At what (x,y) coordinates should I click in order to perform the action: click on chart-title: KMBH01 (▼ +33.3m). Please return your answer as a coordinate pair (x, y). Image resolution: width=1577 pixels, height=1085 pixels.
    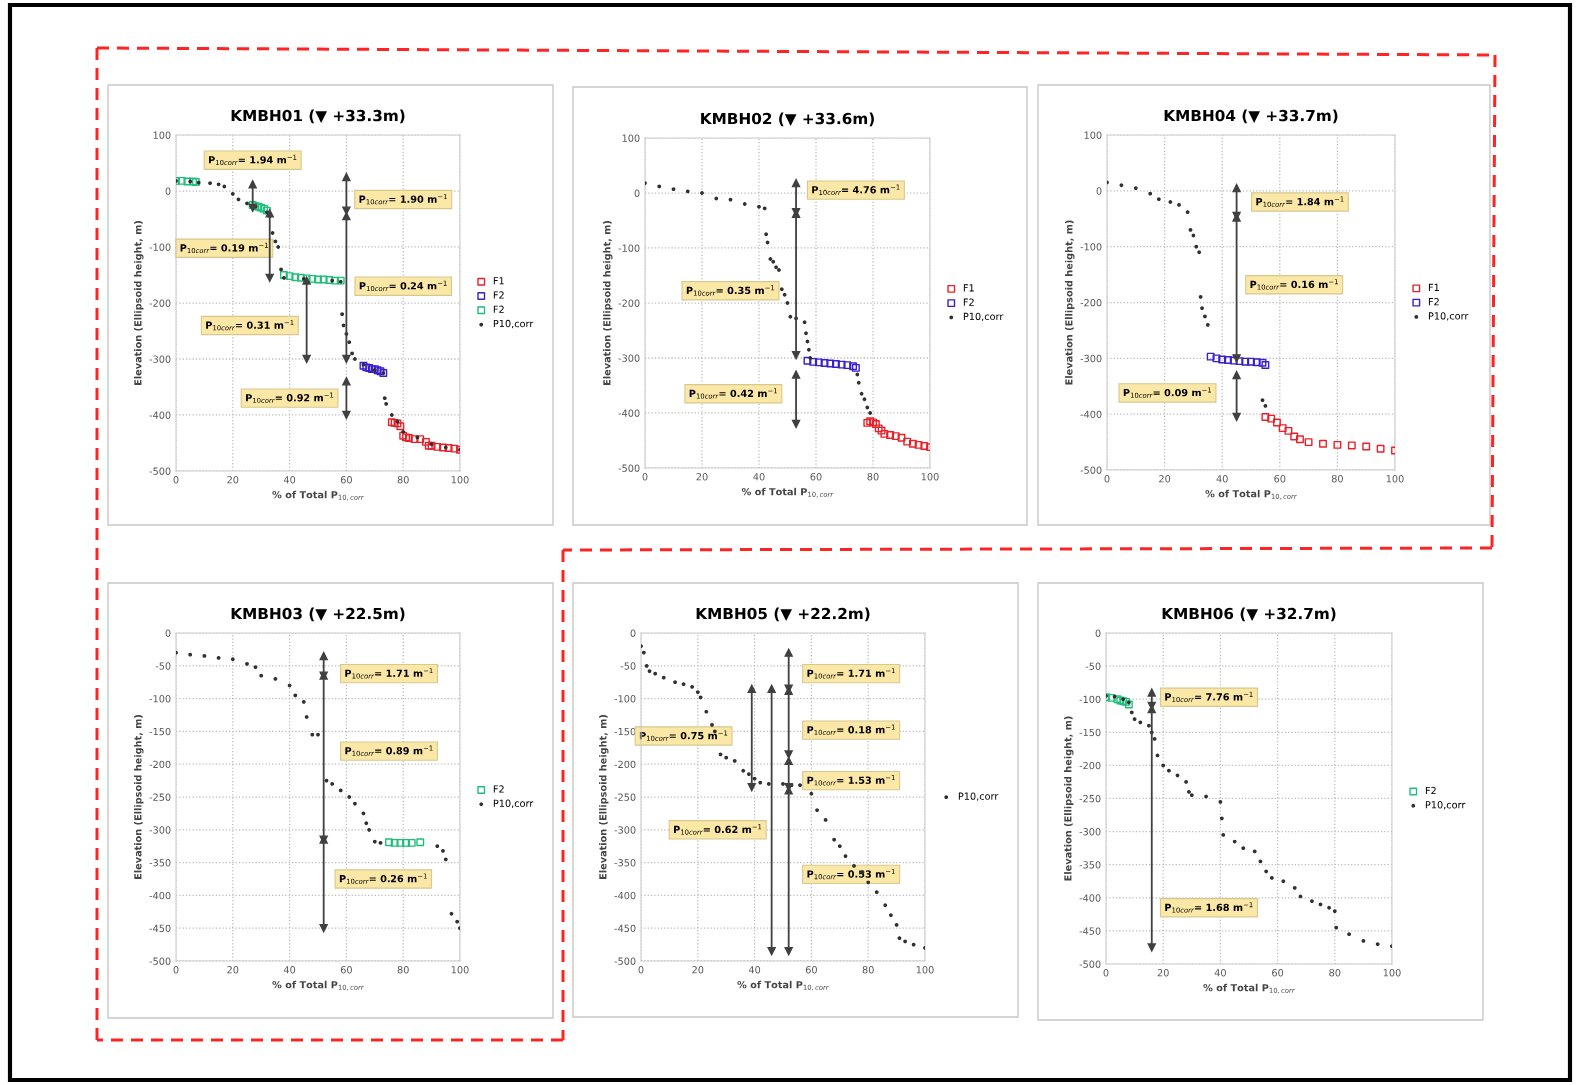
    Looking at the image, I should click on (318, 116).